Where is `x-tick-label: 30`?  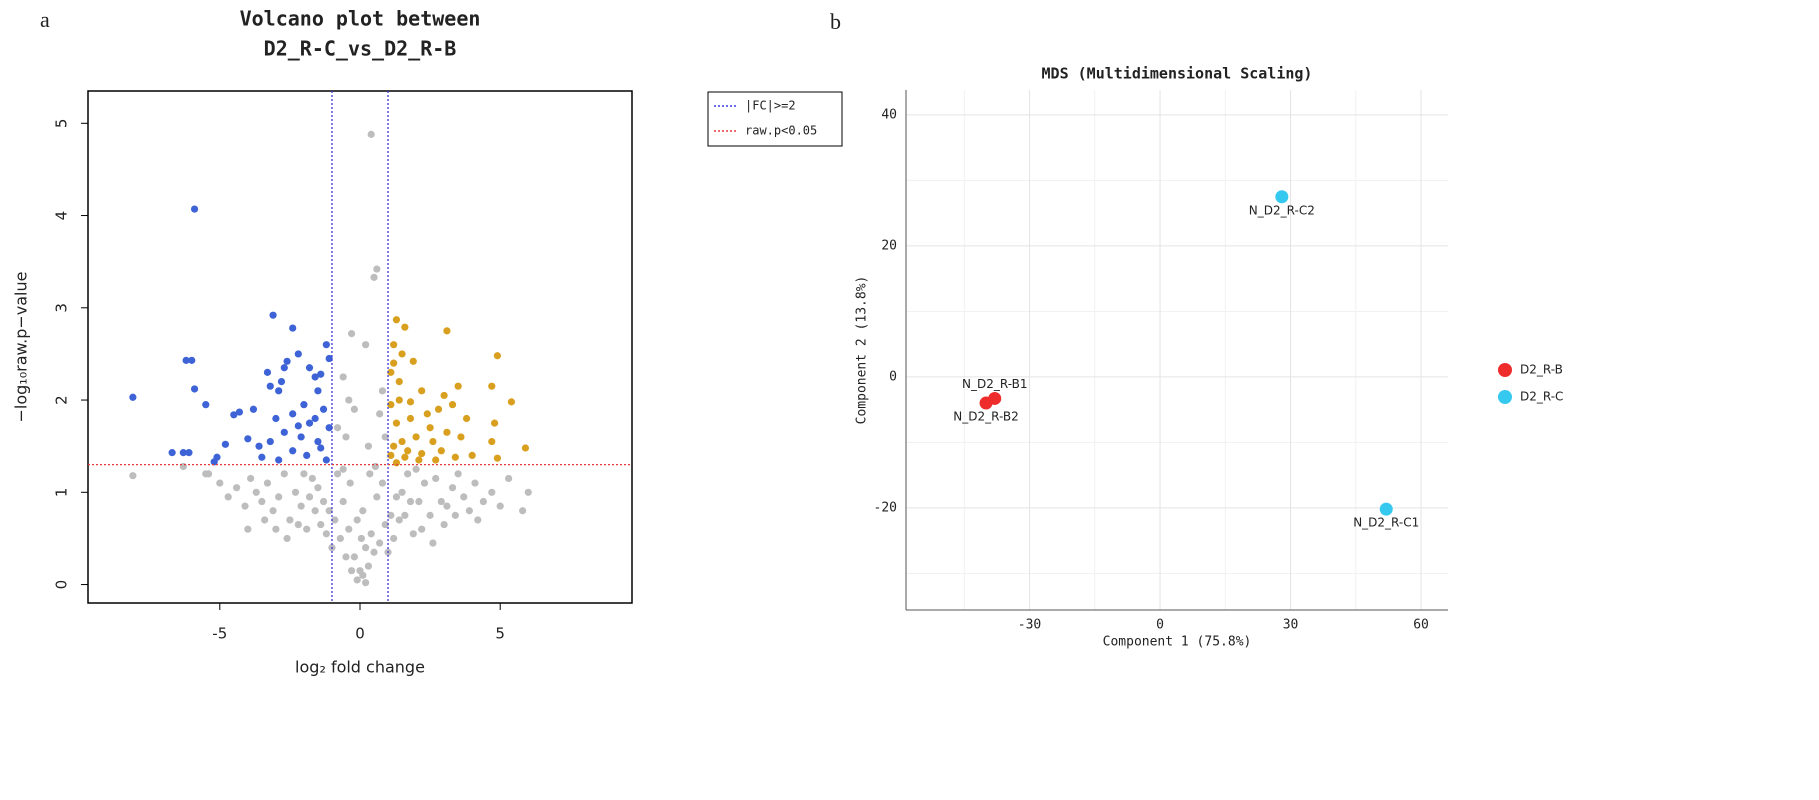
x-tick-label: 30 is located at coordinates (1291, 625).